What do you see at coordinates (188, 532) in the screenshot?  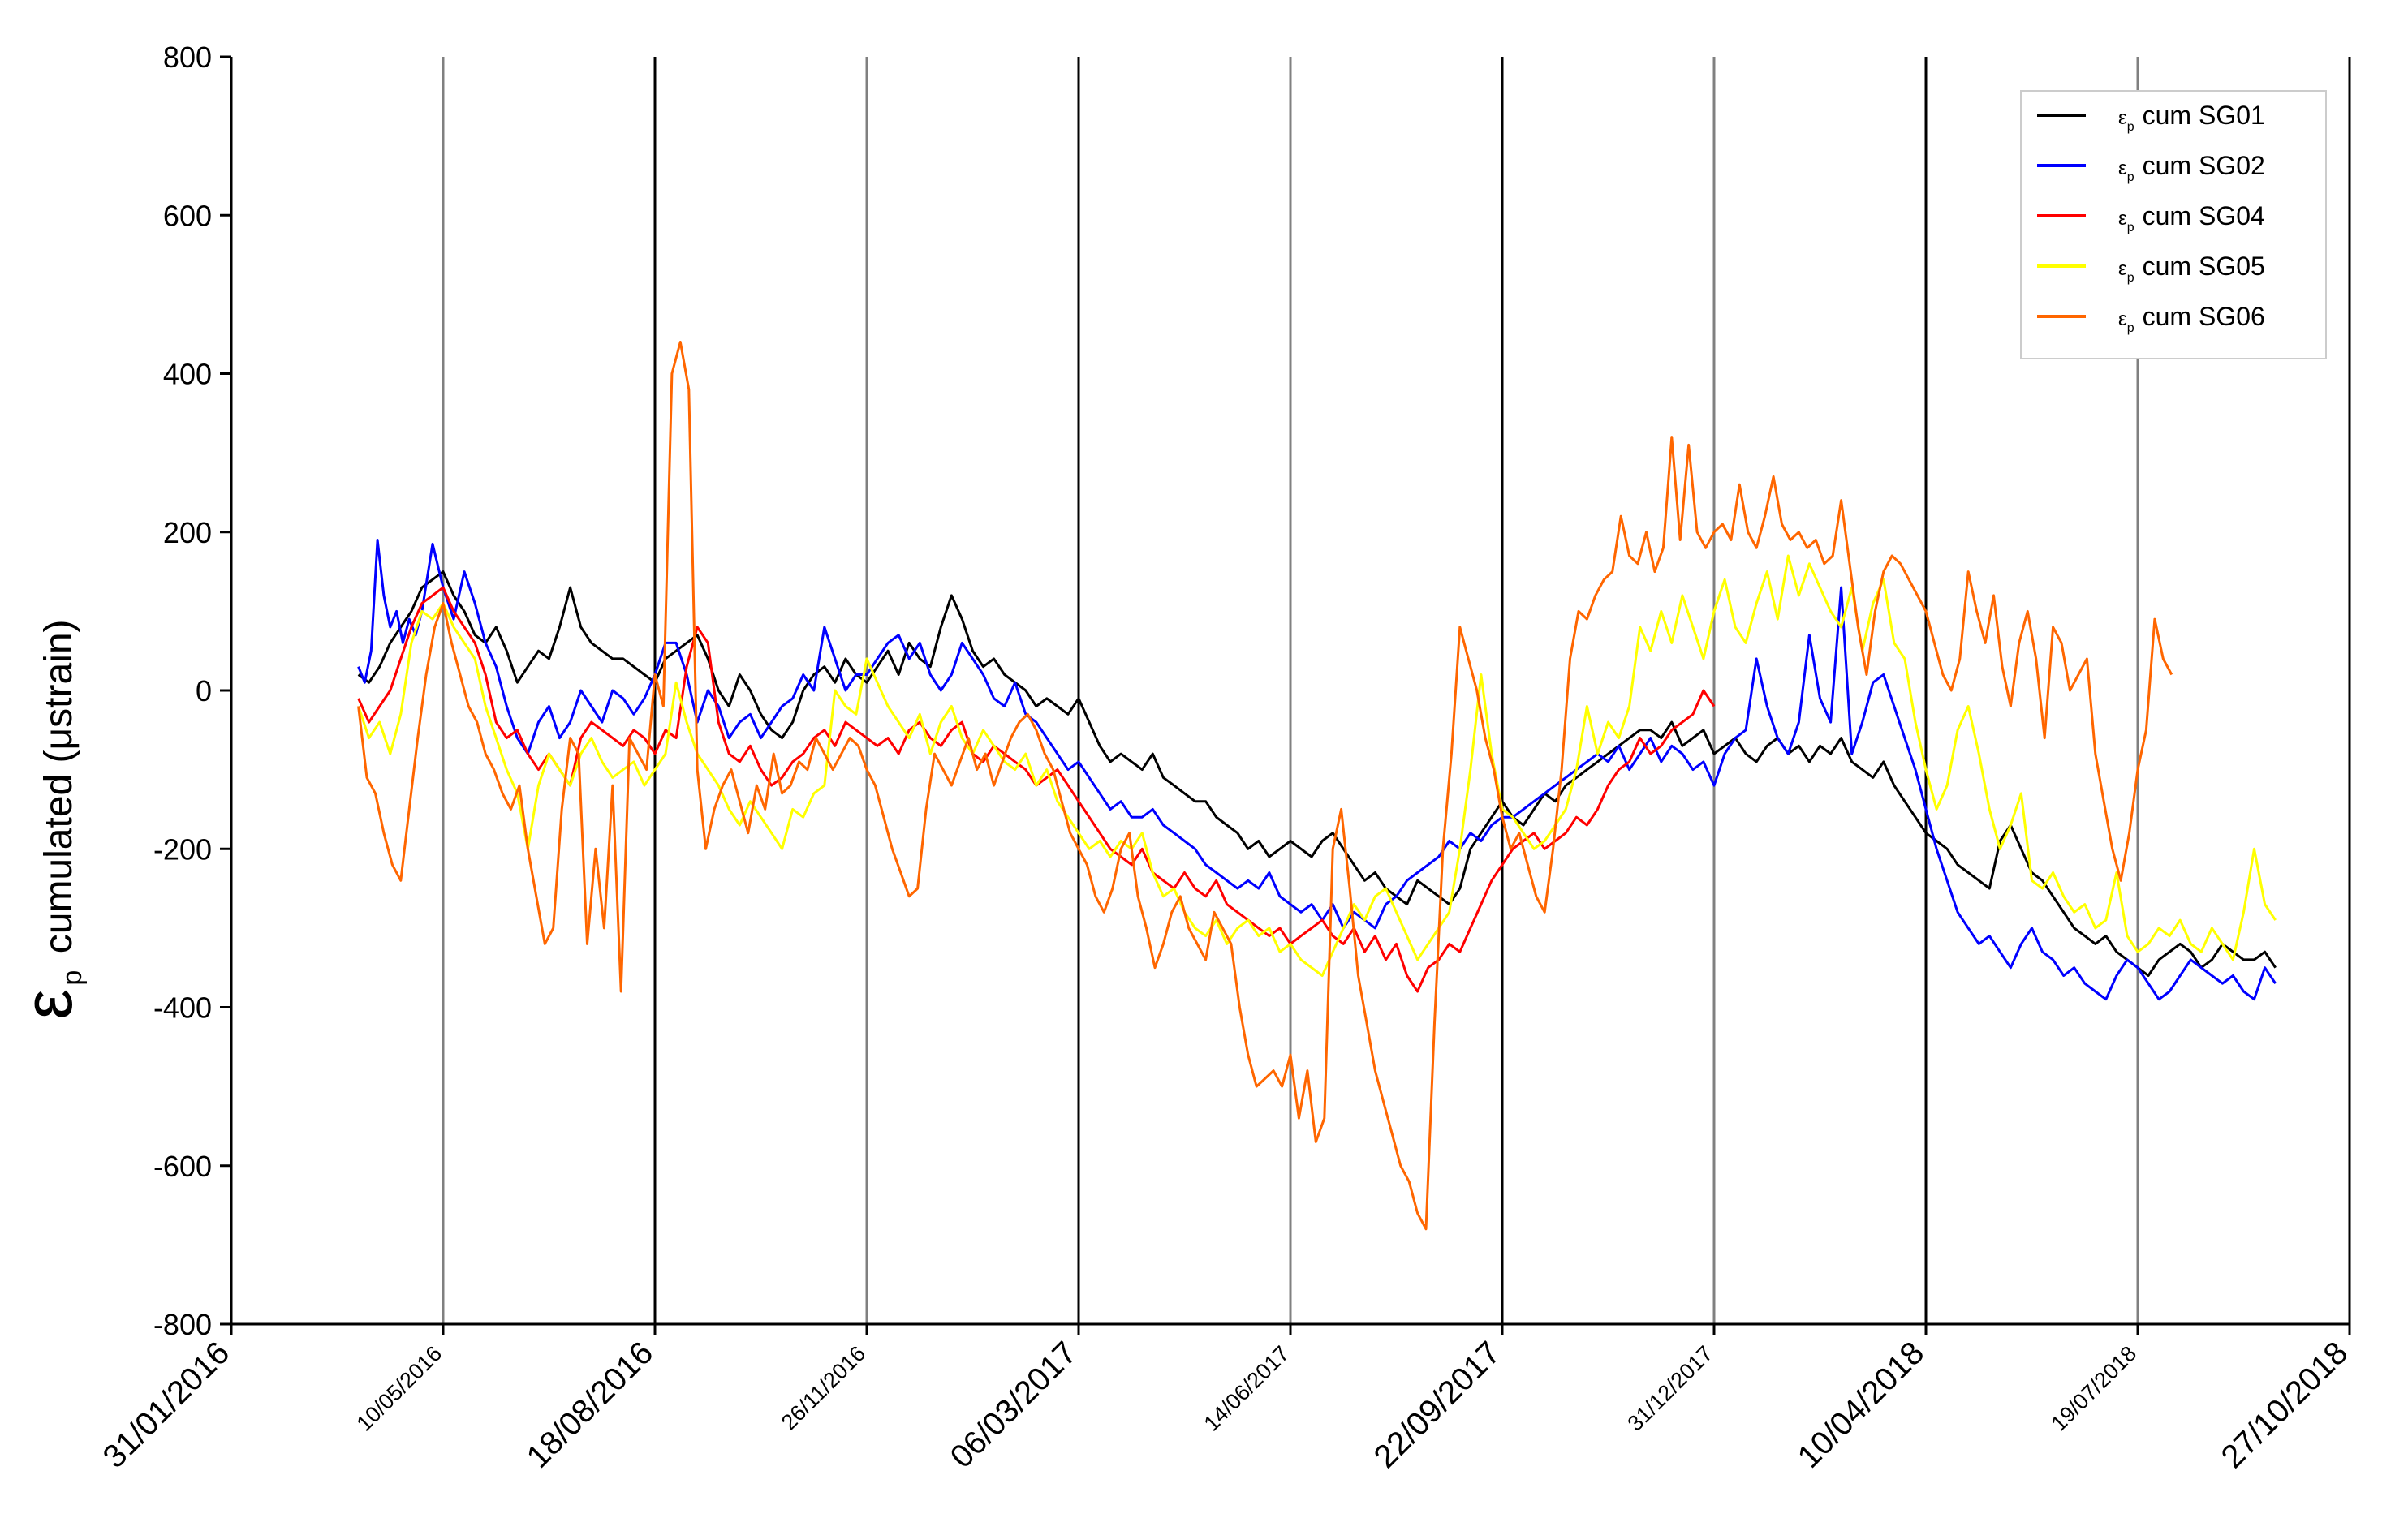 I see `y-tick-label-200: 200` at bounding box center [188, 532].